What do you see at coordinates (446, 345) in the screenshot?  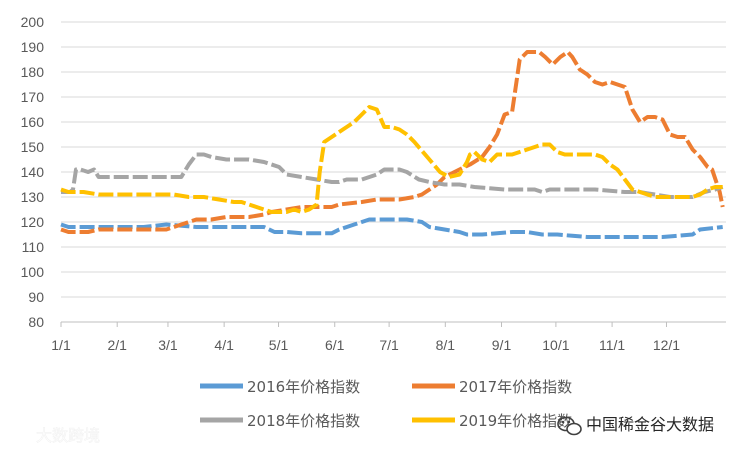 I see `x-tick-label: 8/1` at bounding box center [446, 345].